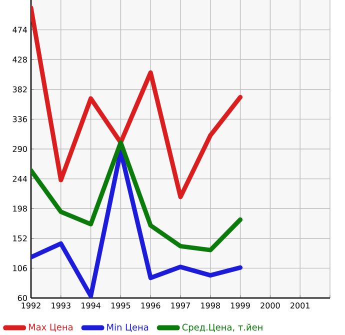 The image size is (345, 335). I want to click on legend-label: Max Цена, so click(50, 328).